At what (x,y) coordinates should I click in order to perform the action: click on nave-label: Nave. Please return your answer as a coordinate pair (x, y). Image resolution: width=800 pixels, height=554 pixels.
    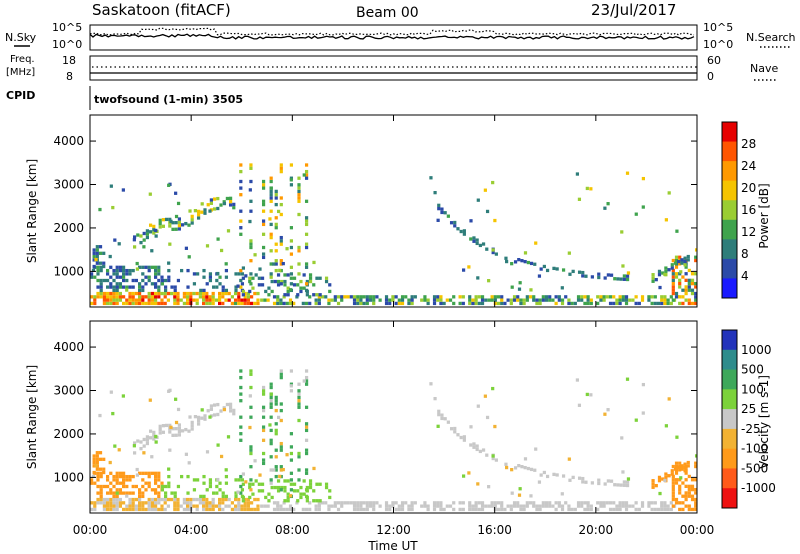
    Looking at the image, I should click on (764, 68).